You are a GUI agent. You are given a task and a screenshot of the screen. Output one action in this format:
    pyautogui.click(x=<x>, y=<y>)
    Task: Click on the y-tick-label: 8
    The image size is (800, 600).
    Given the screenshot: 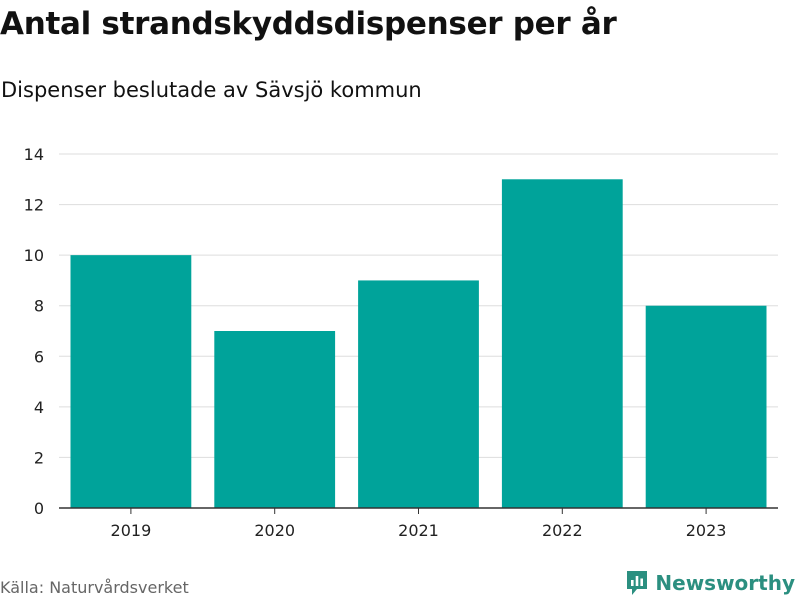 What is the action you would take?
    pyautogui.click(x=39, y=306)
    